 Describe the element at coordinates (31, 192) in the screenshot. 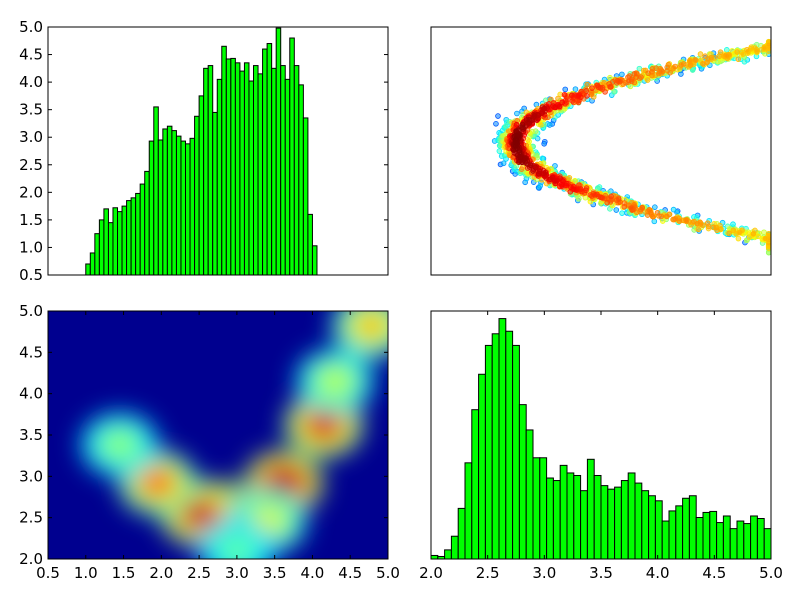

I see `y-tick-label: 2.0` at that location.